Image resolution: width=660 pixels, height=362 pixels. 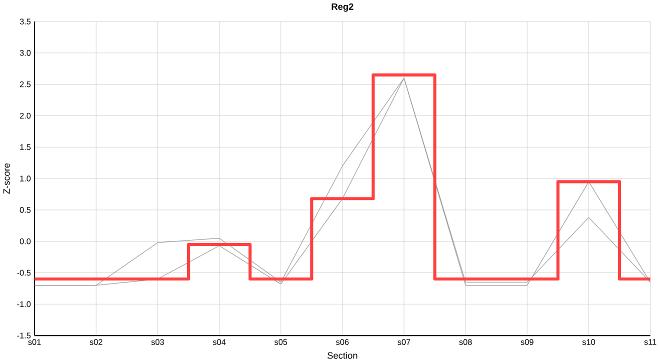 I want to click on y-tick-label: 1.0, so click(x=25, y=179).